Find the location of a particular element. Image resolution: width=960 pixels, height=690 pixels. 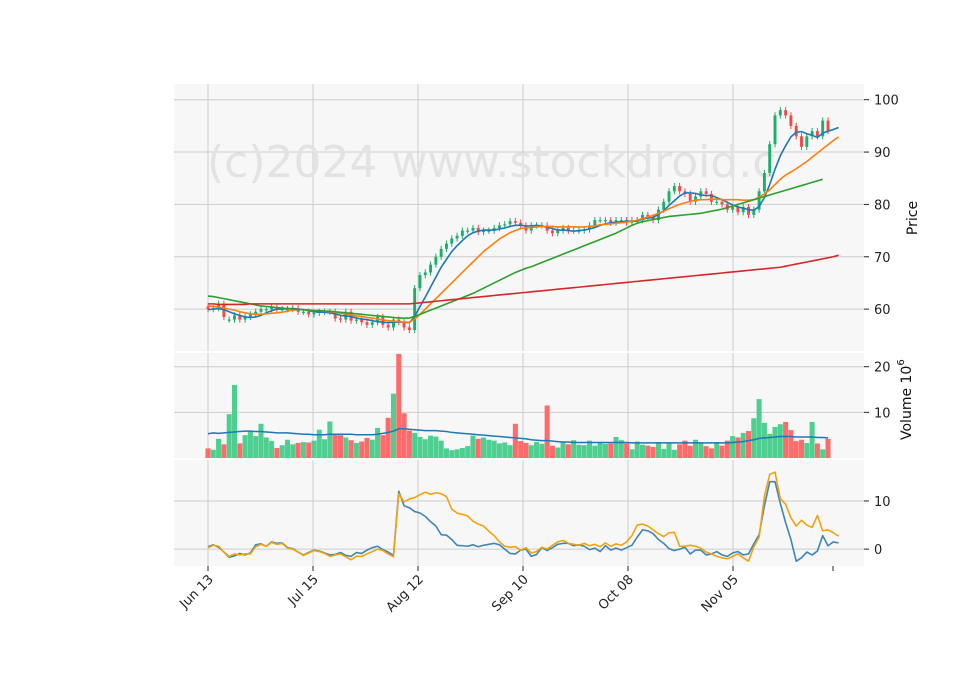

volume-panel: 10 20 Volume 106 is located at coordinates (544, 405).